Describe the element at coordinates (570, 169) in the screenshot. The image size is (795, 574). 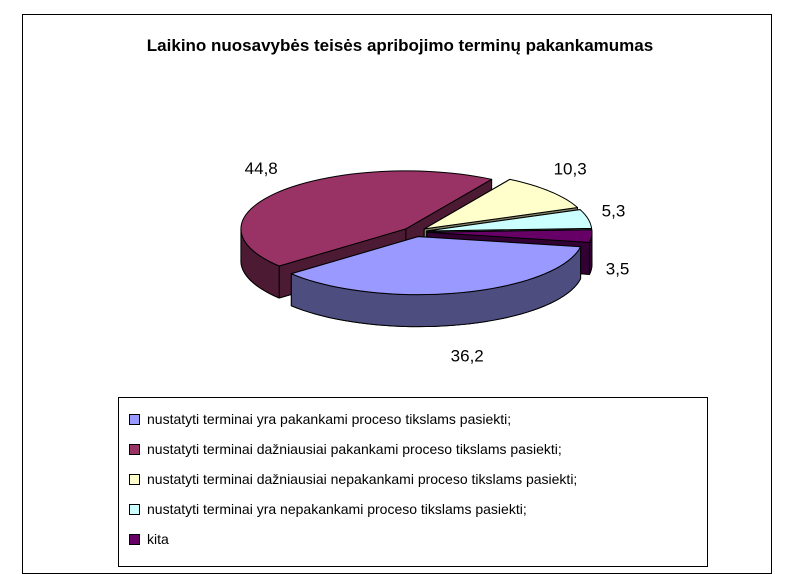
I see `data-label: 10,3` at that location.